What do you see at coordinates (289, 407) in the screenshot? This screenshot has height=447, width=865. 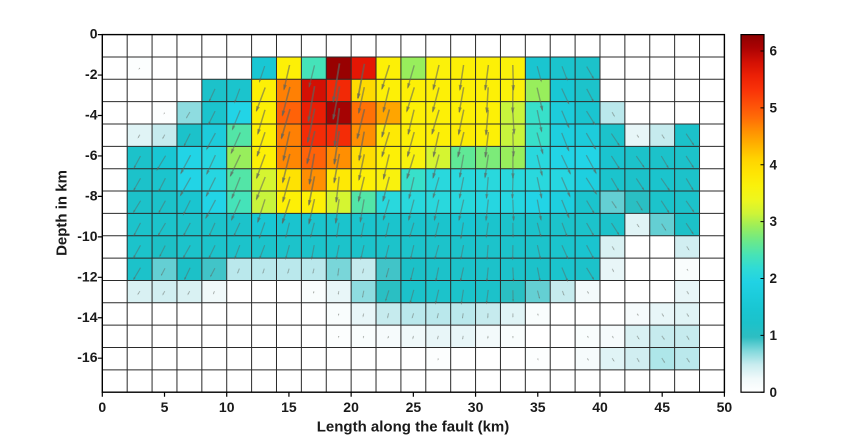 I see `svg-text: 15` at bounding box center [289, 407].